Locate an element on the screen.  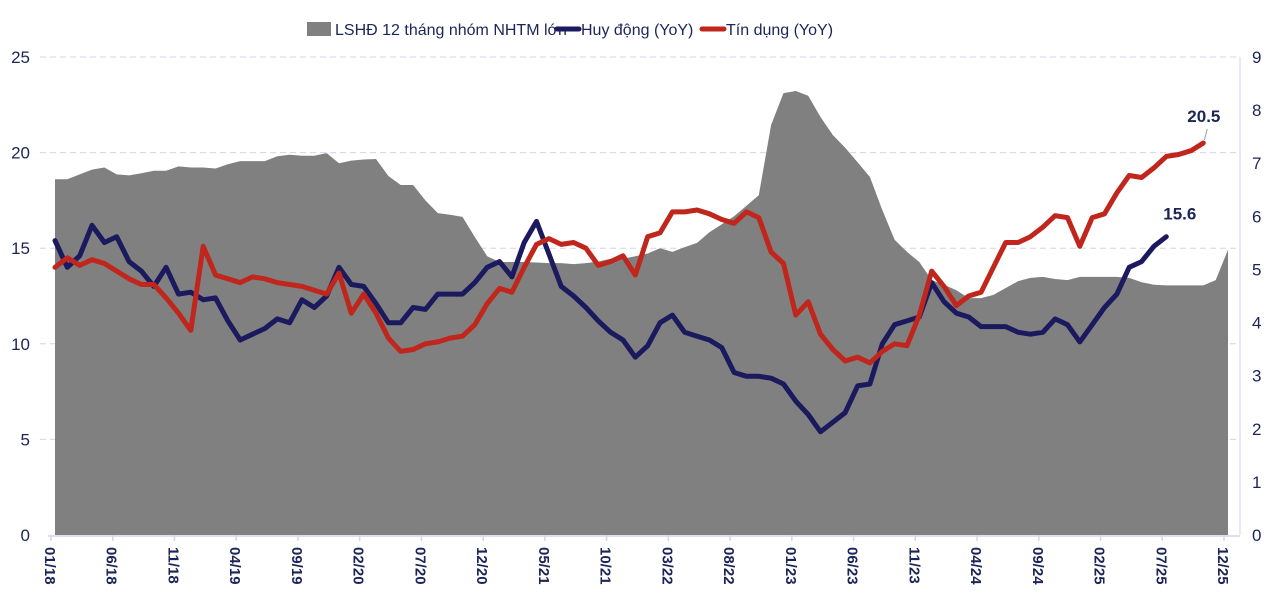
y-left-tick-label: 25 is located at coordinates (20, 57).